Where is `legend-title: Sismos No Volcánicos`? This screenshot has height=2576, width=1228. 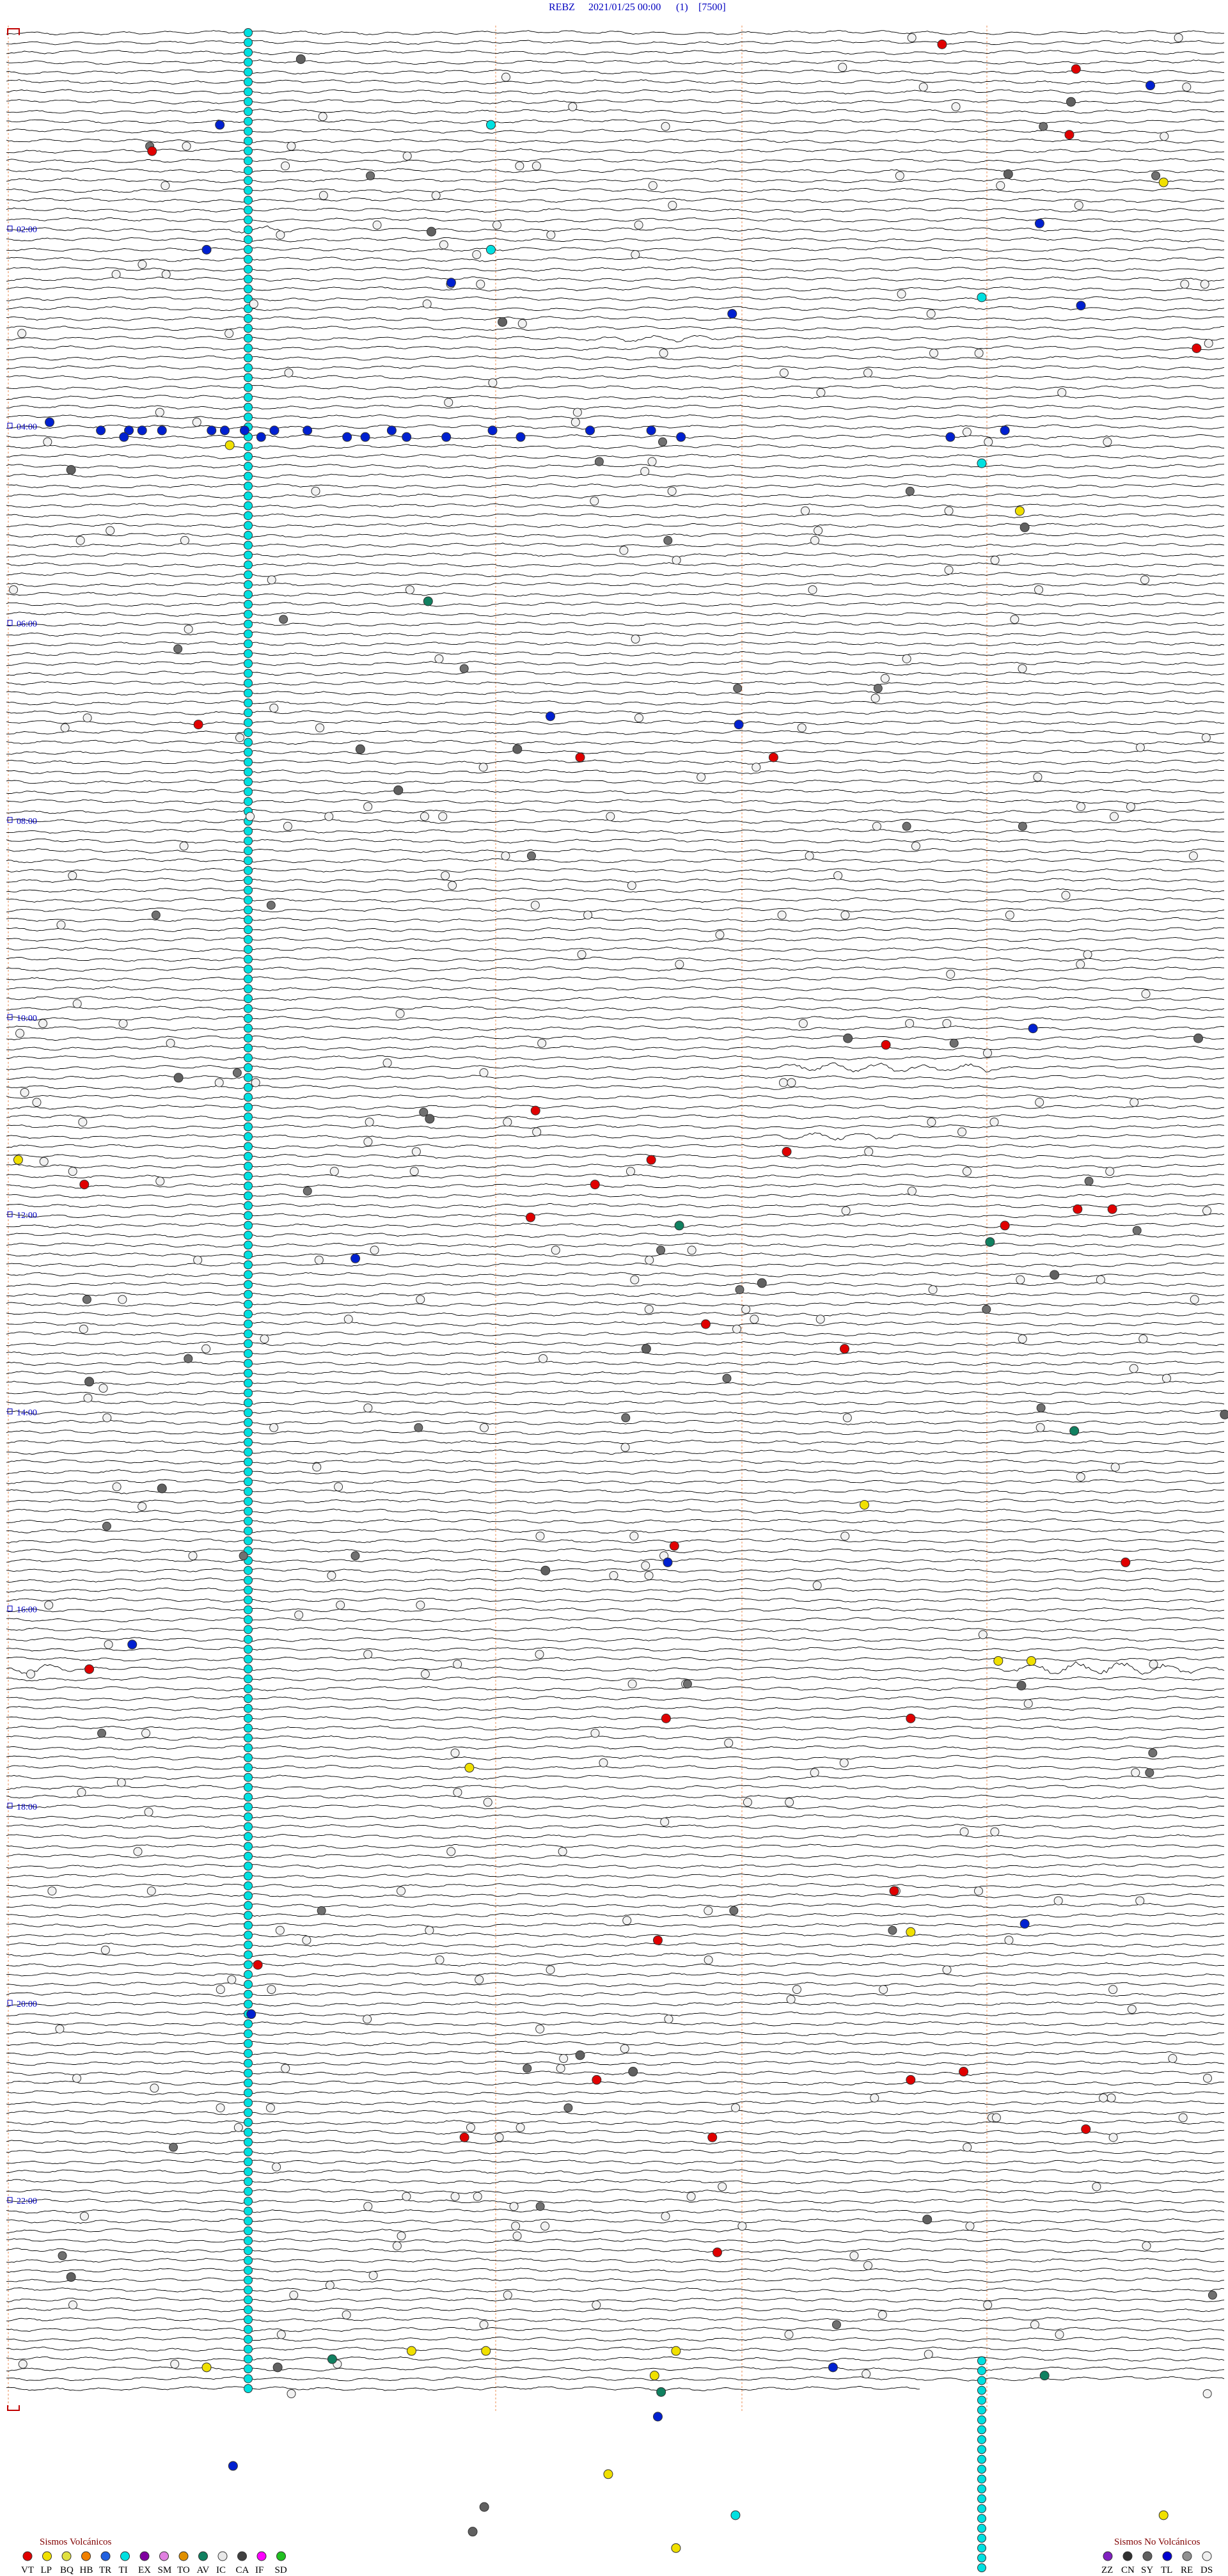 legend-title: Sismos No Volcánicos is located at coordinates (1157, 2542).